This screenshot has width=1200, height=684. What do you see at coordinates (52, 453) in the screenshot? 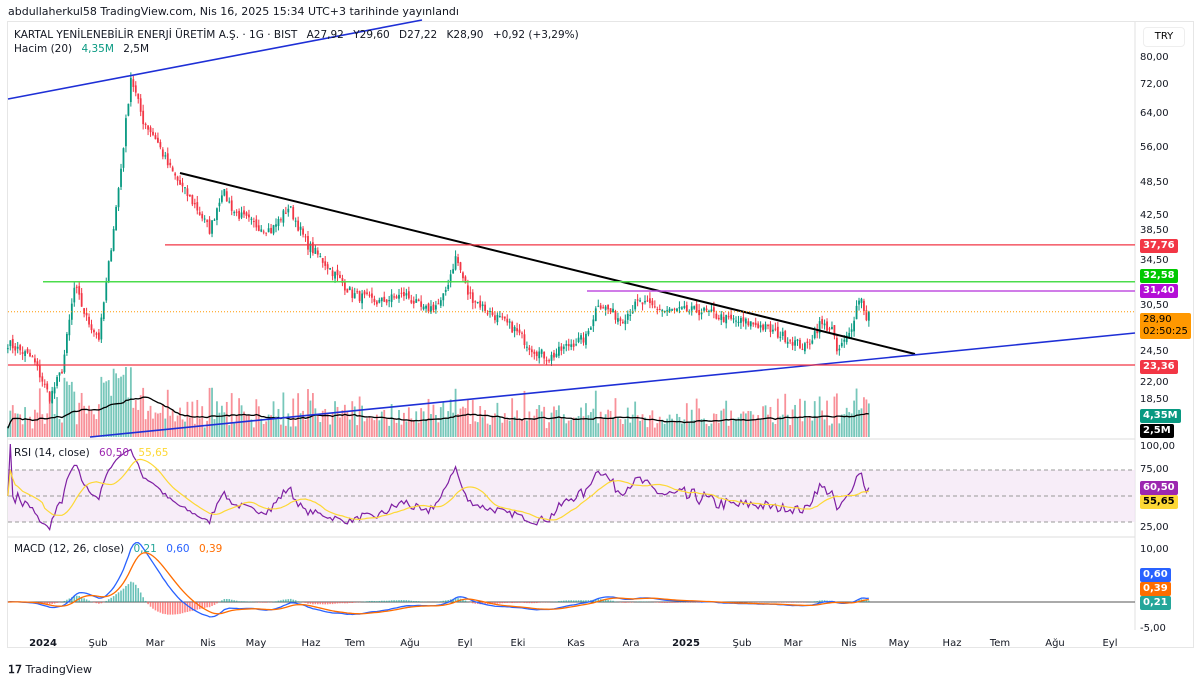
I see `rsi-label: RSI (14, close)` at bounding box center [52, 453].